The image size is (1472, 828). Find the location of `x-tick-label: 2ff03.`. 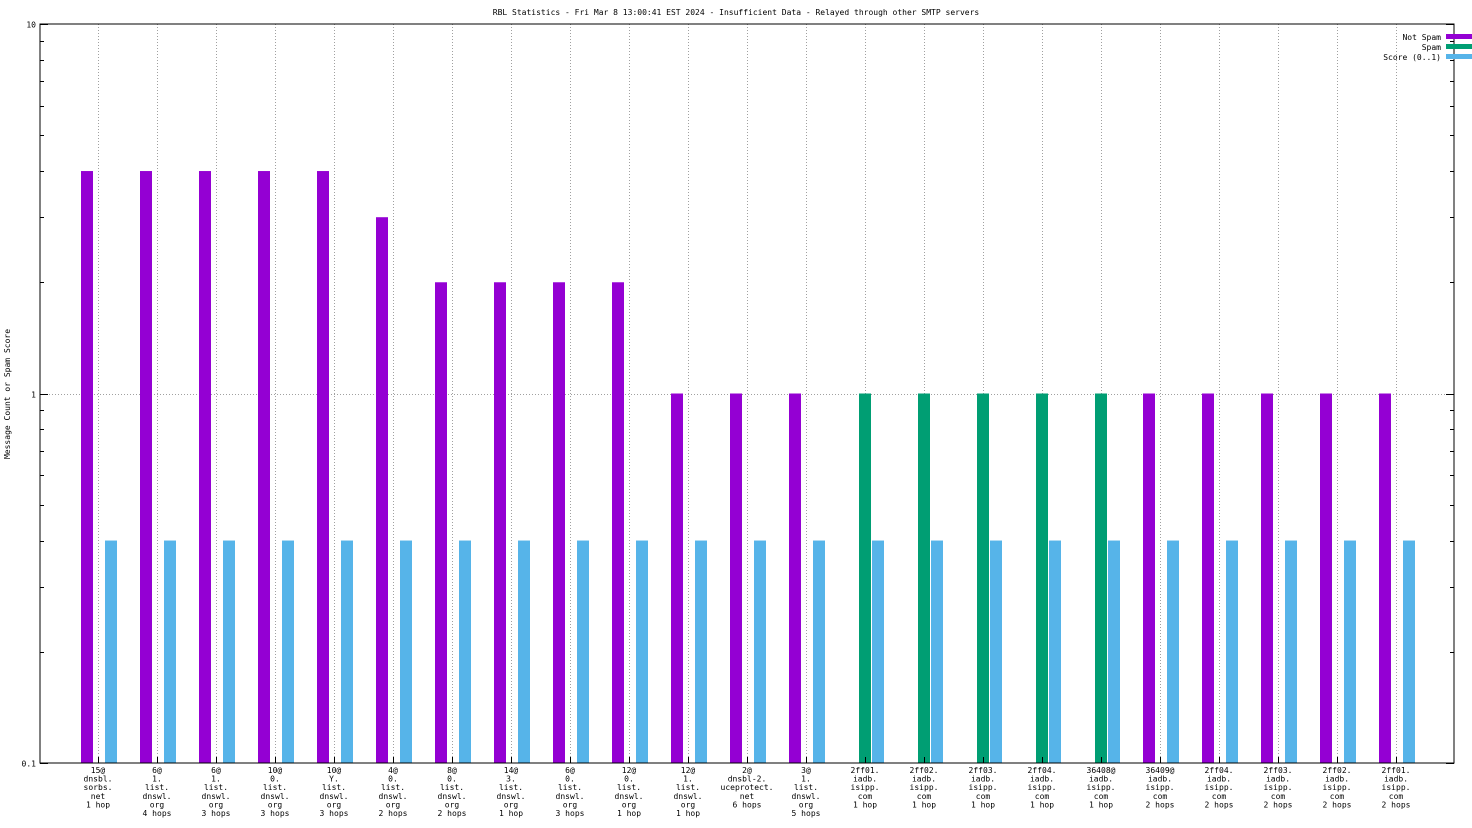

x-tick-label: 2ff03. is located at coordinates (1278, 770).